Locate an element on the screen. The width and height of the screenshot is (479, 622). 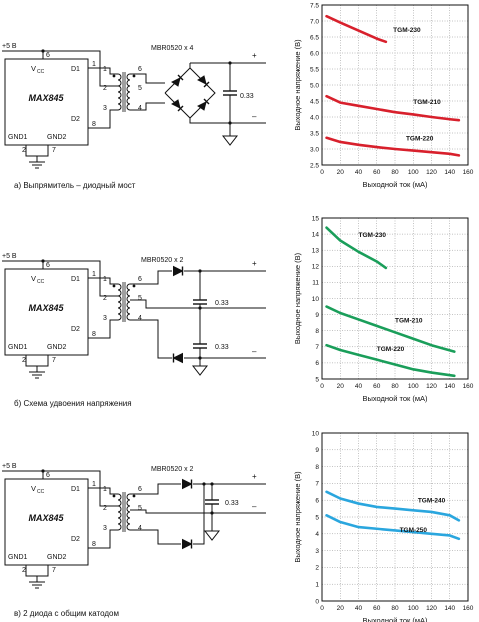
ic-gnd1-label: GND1 is located at coordinates (18, 137).